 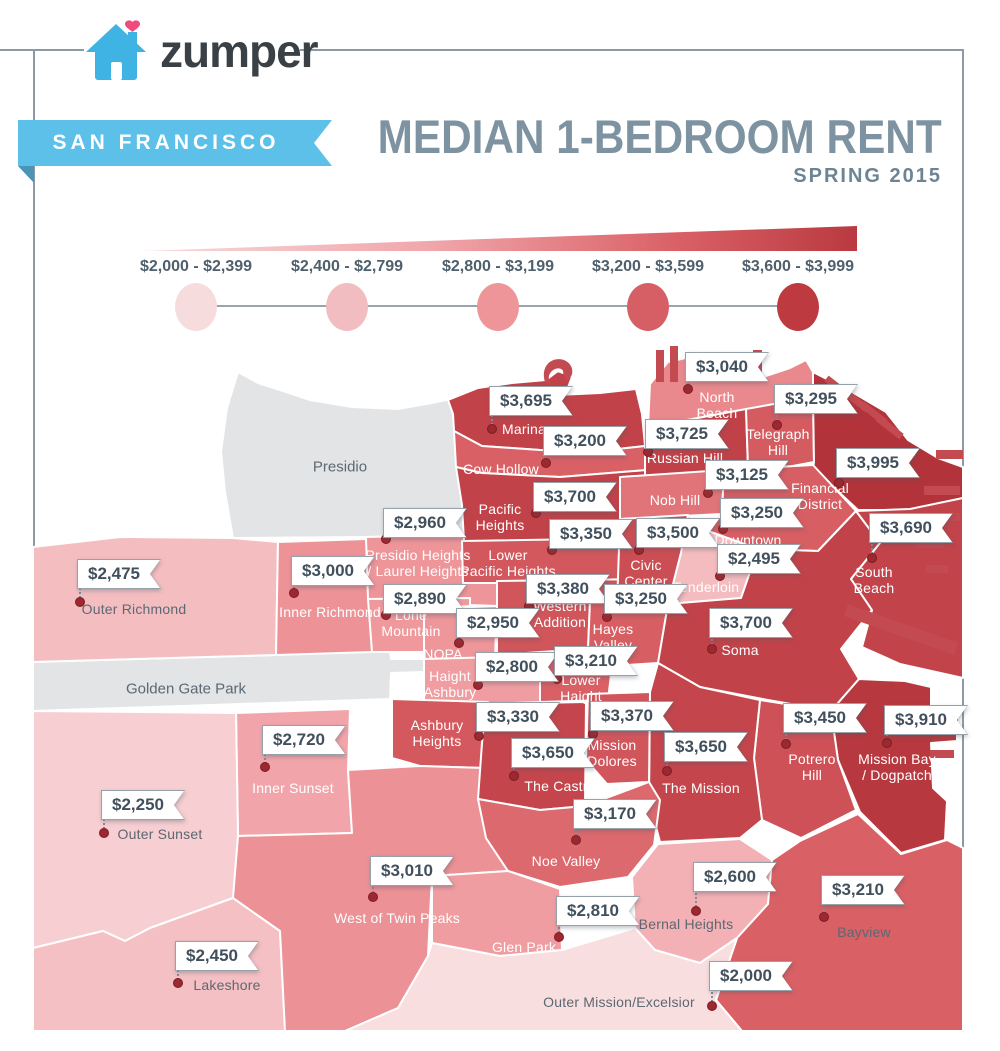 I want to click on price-flag-western-addition: $3,380, so click(x=568, y=589).